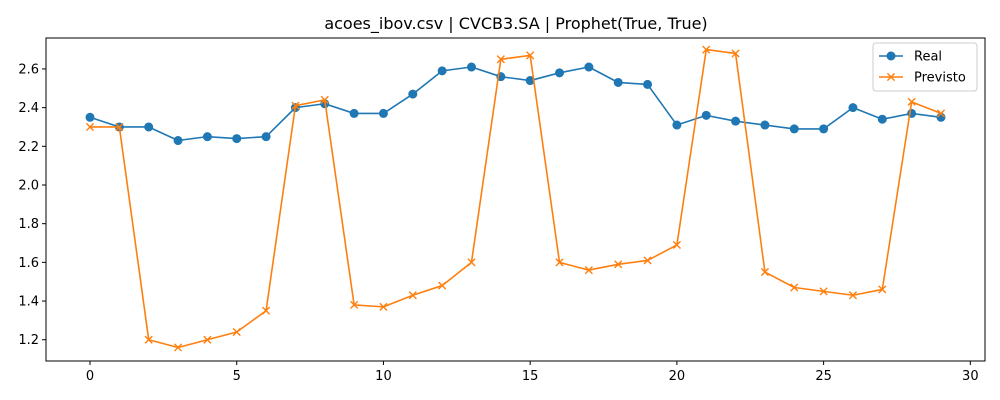  I want to click on y-tick-label: 2.6, so click(28, 69).